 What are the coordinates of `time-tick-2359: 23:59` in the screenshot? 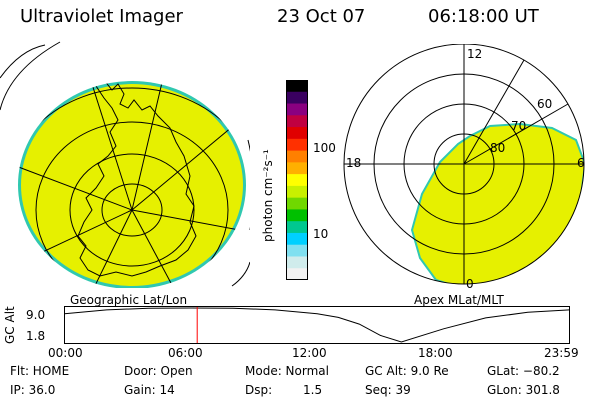 It's located at (561, 353).